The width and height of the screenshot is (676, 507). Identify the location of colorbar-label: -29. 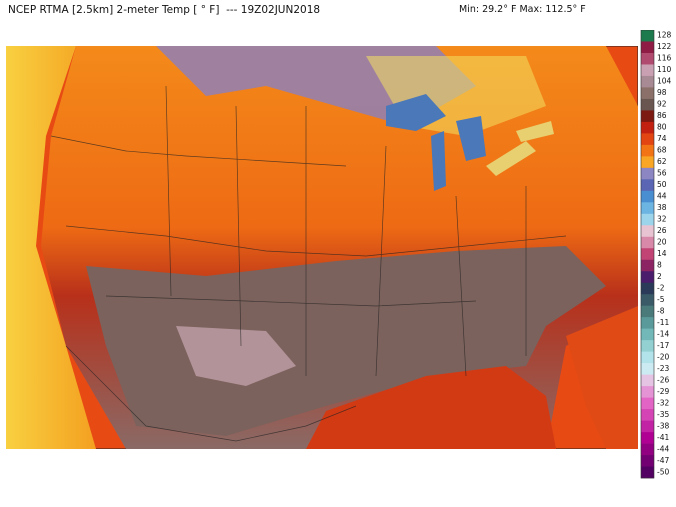
(663, 391).